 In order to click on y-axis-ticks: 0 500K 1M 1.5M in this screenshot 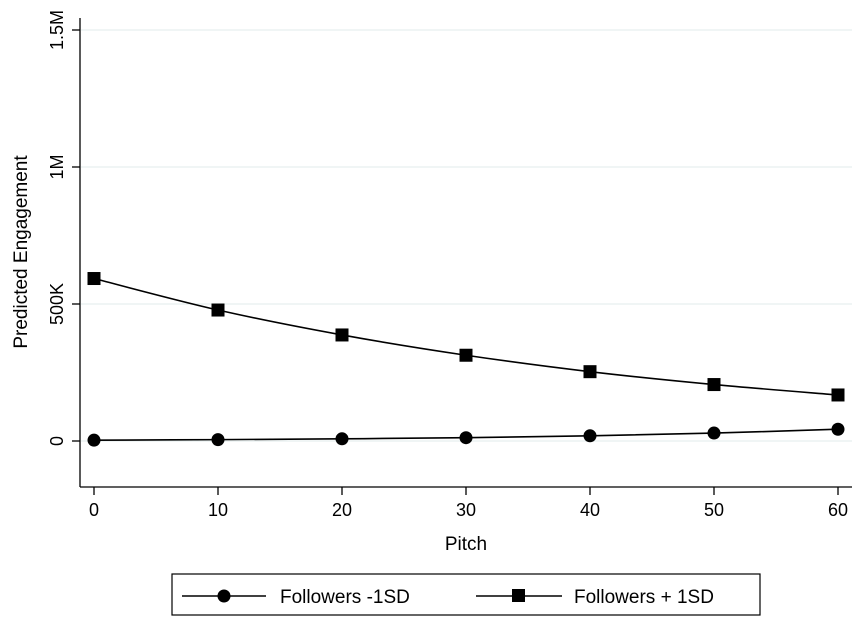, I will do `click(63, 228)`.